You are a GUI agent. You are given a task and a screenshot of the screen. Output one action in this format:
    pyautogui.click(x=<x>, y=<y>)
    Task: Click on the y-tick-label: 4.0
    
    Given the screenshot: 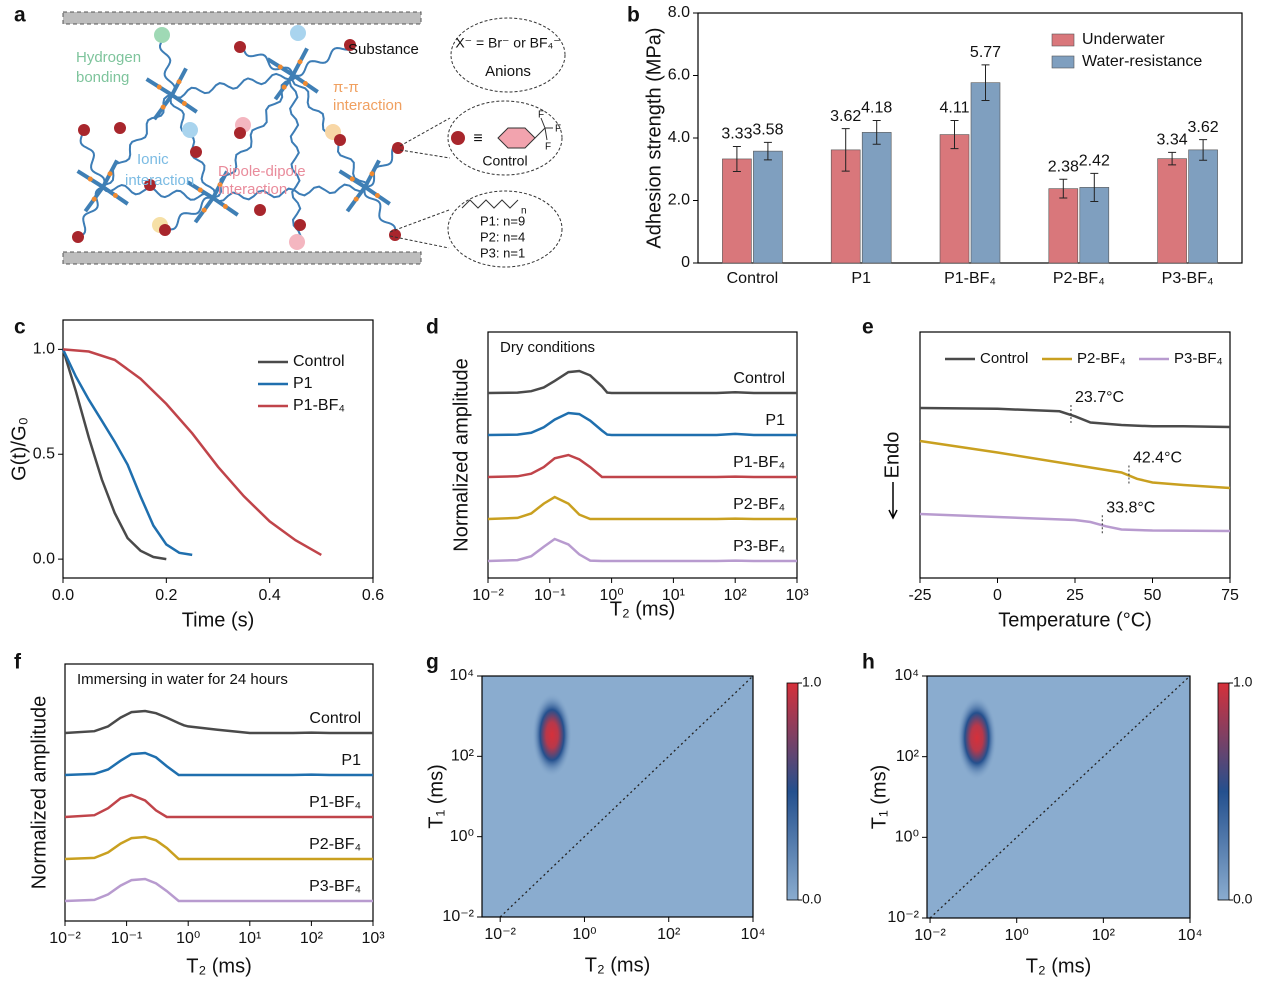 What is the action you would take?
    pyautogui.click(x=679, y=137)
    